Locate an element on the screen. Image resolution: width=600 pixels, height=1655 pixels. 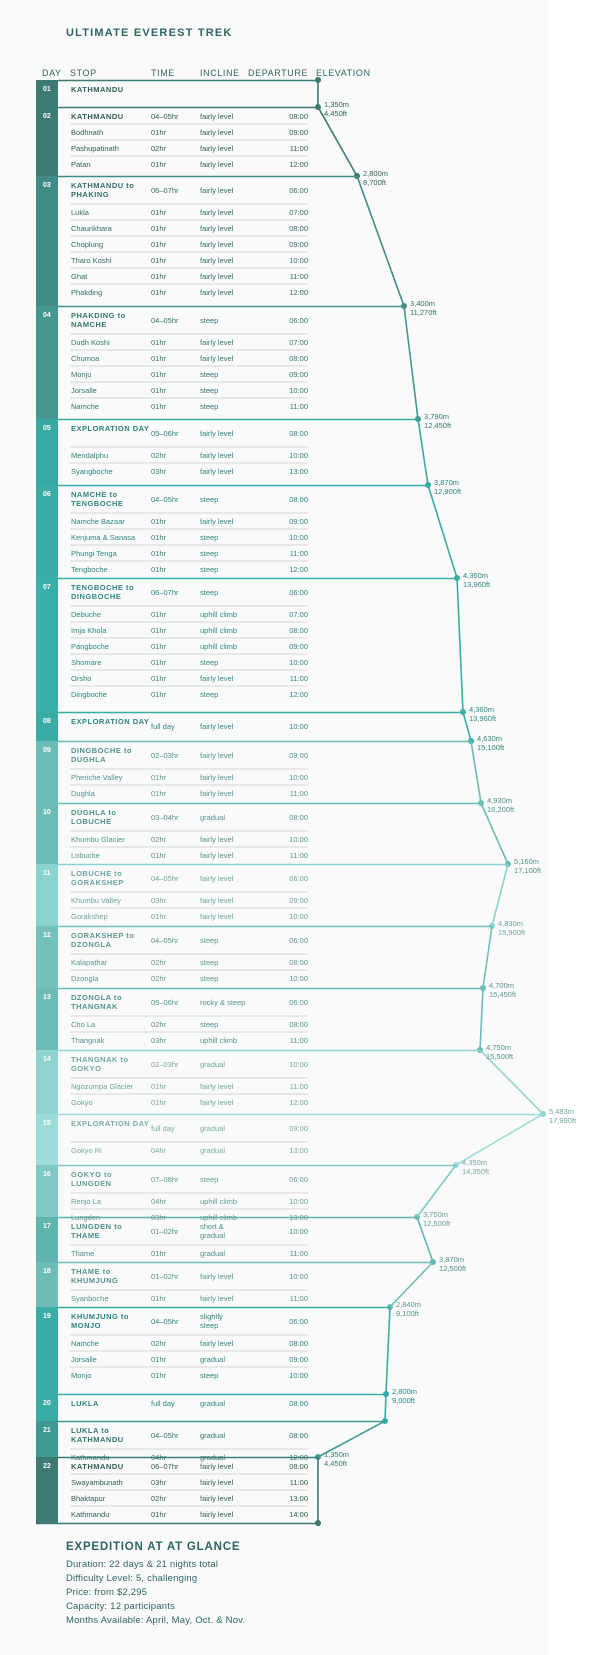
stop-name: Swayambunath is located at coordinates (97, 1482).